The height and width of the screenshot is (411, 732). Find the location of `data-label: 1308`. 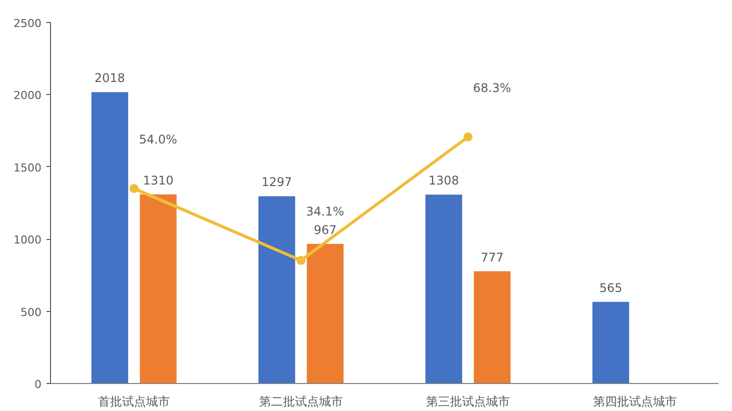

data-label: 1308 is located at coordinates (444, 181).